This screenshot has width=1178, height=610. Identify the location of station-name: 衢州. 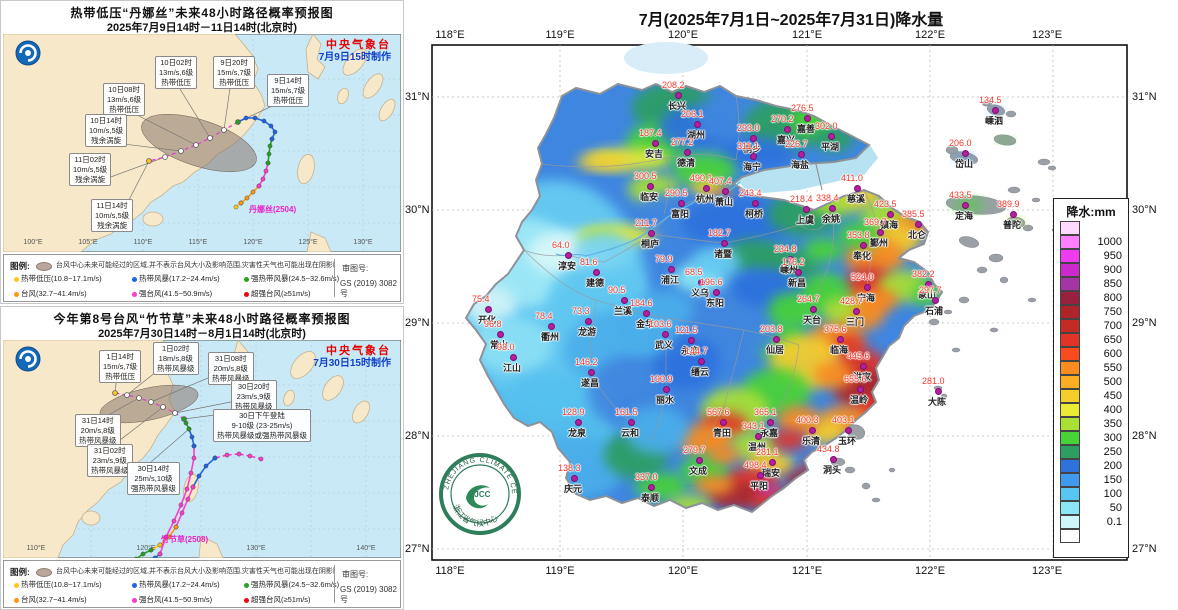
(550, 337).